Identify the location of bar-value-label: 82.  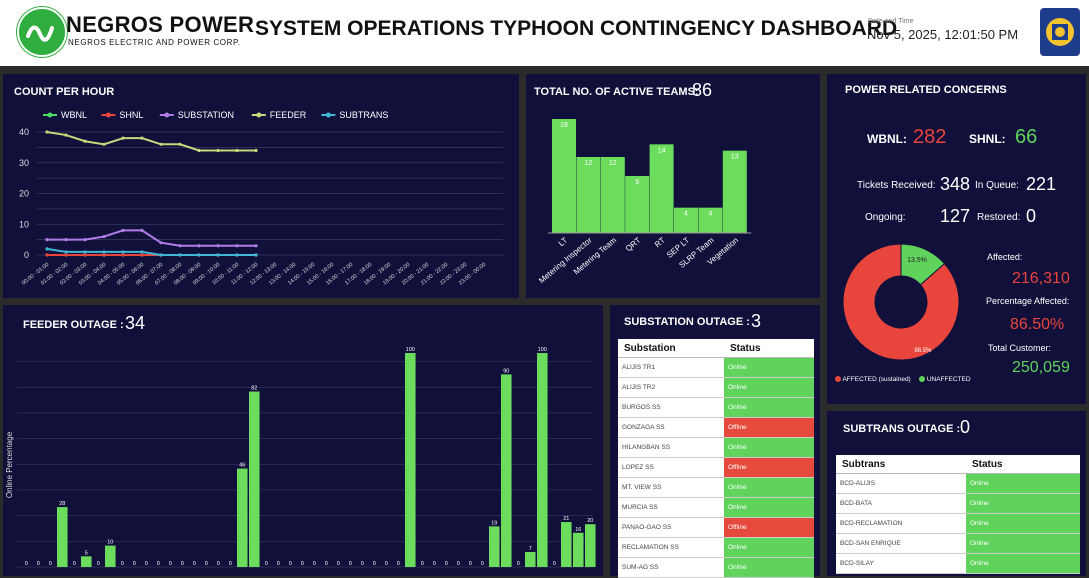
(254, 389).